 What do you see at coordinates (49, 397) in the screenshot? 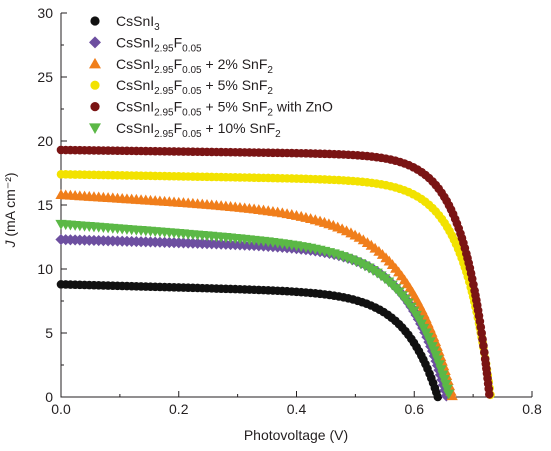
I see `y-tick-label: 0` at bounding box center [49, 397].